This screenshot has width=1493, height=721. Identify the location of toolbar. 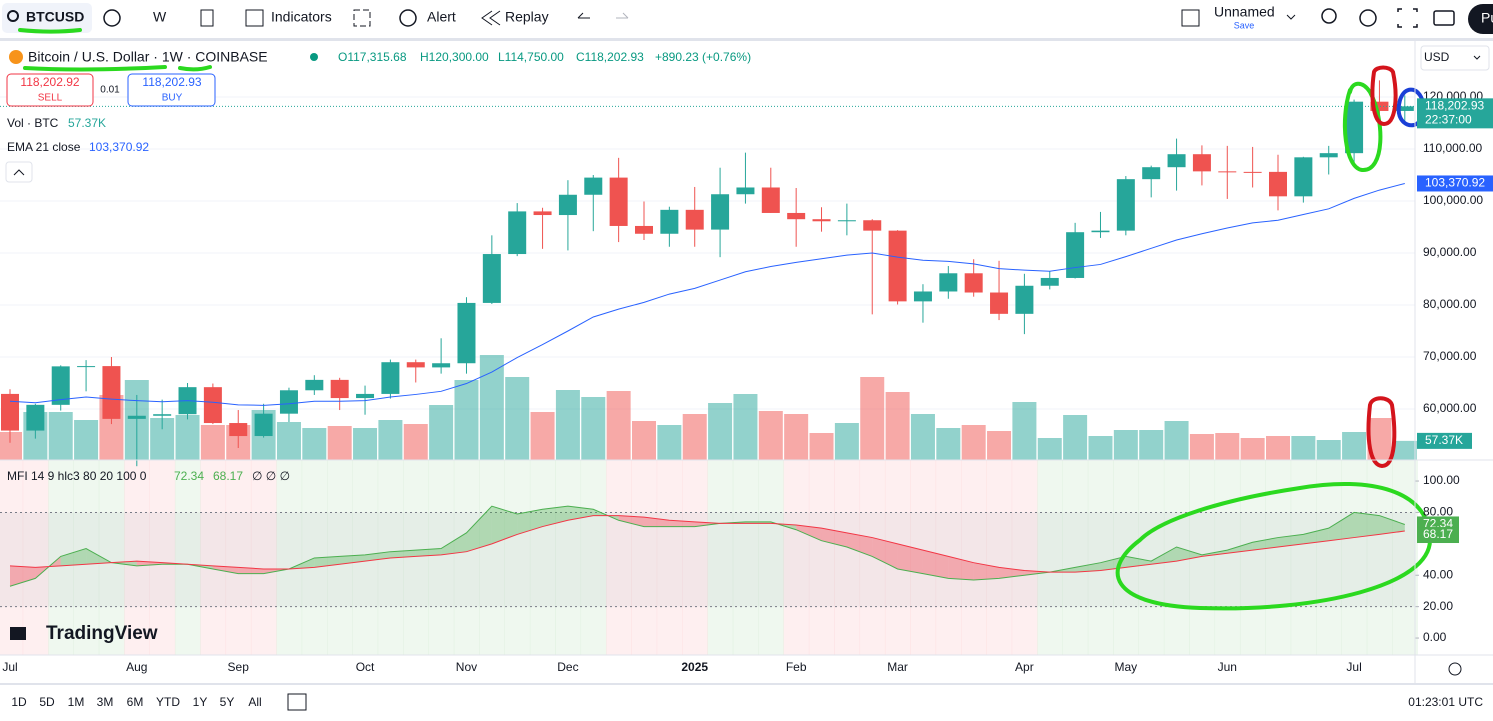
(746, 19).